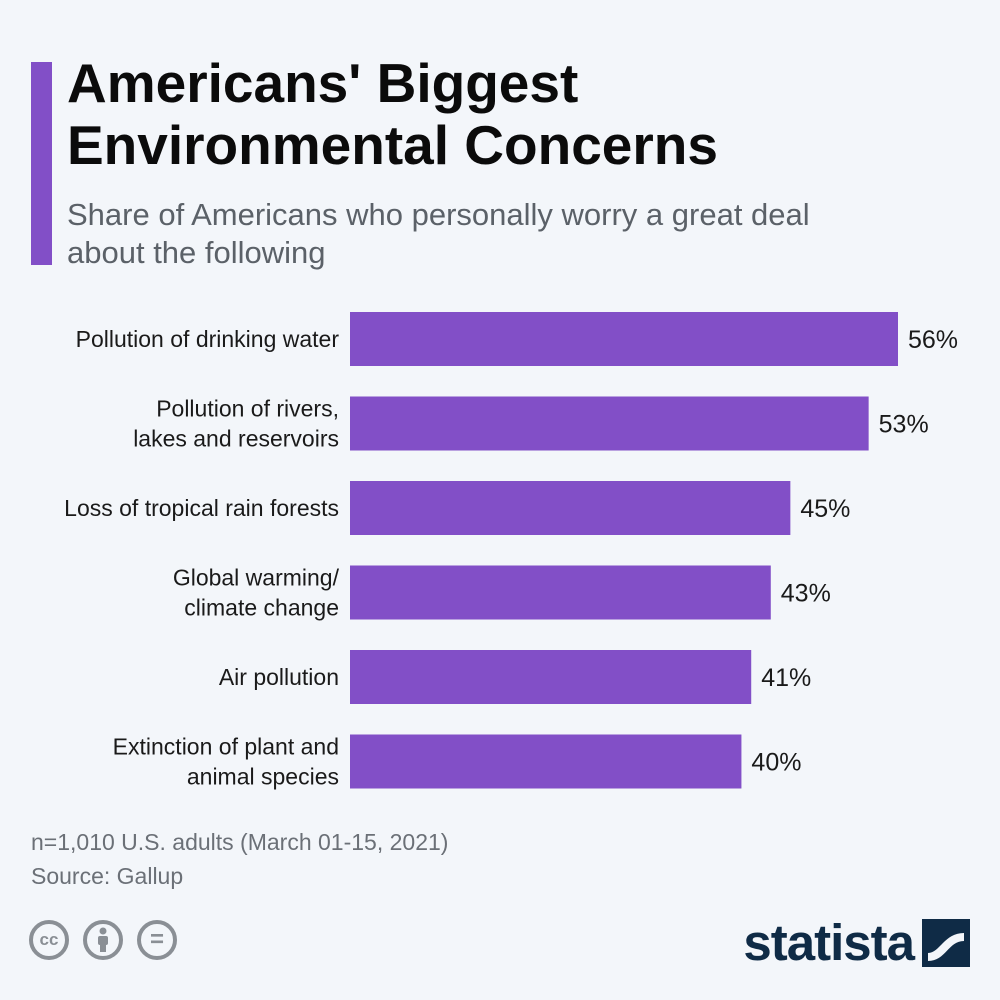  What do you see at coordinates (904, 425) in the screenshot?
I see `value-label: 53%` at bounding box center [904, 425].